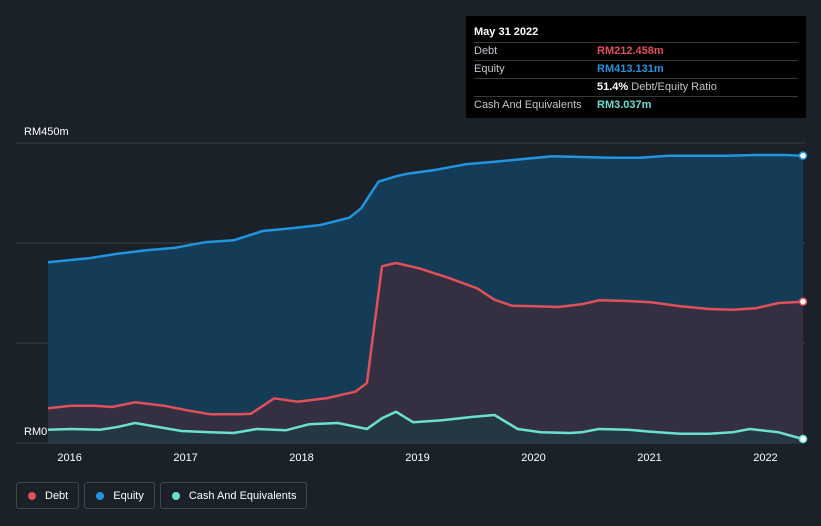 This screenshot has width=821, height=526. I want to click on tooltip-label: Debt, so click(486, 51).